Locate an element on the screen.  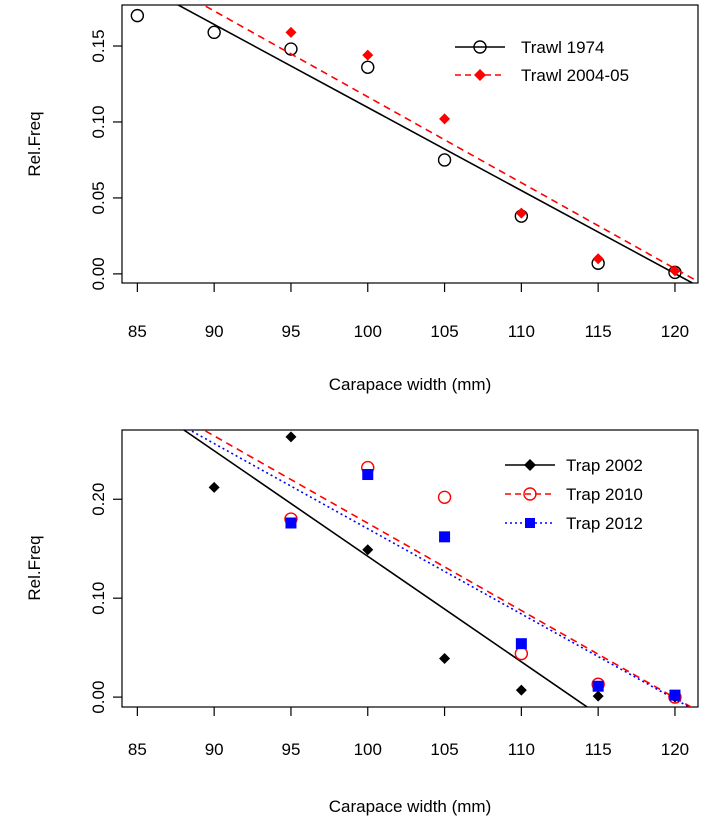
x-axis-label-trap: Carapace width (mm) is located at coordinates (410, 806).